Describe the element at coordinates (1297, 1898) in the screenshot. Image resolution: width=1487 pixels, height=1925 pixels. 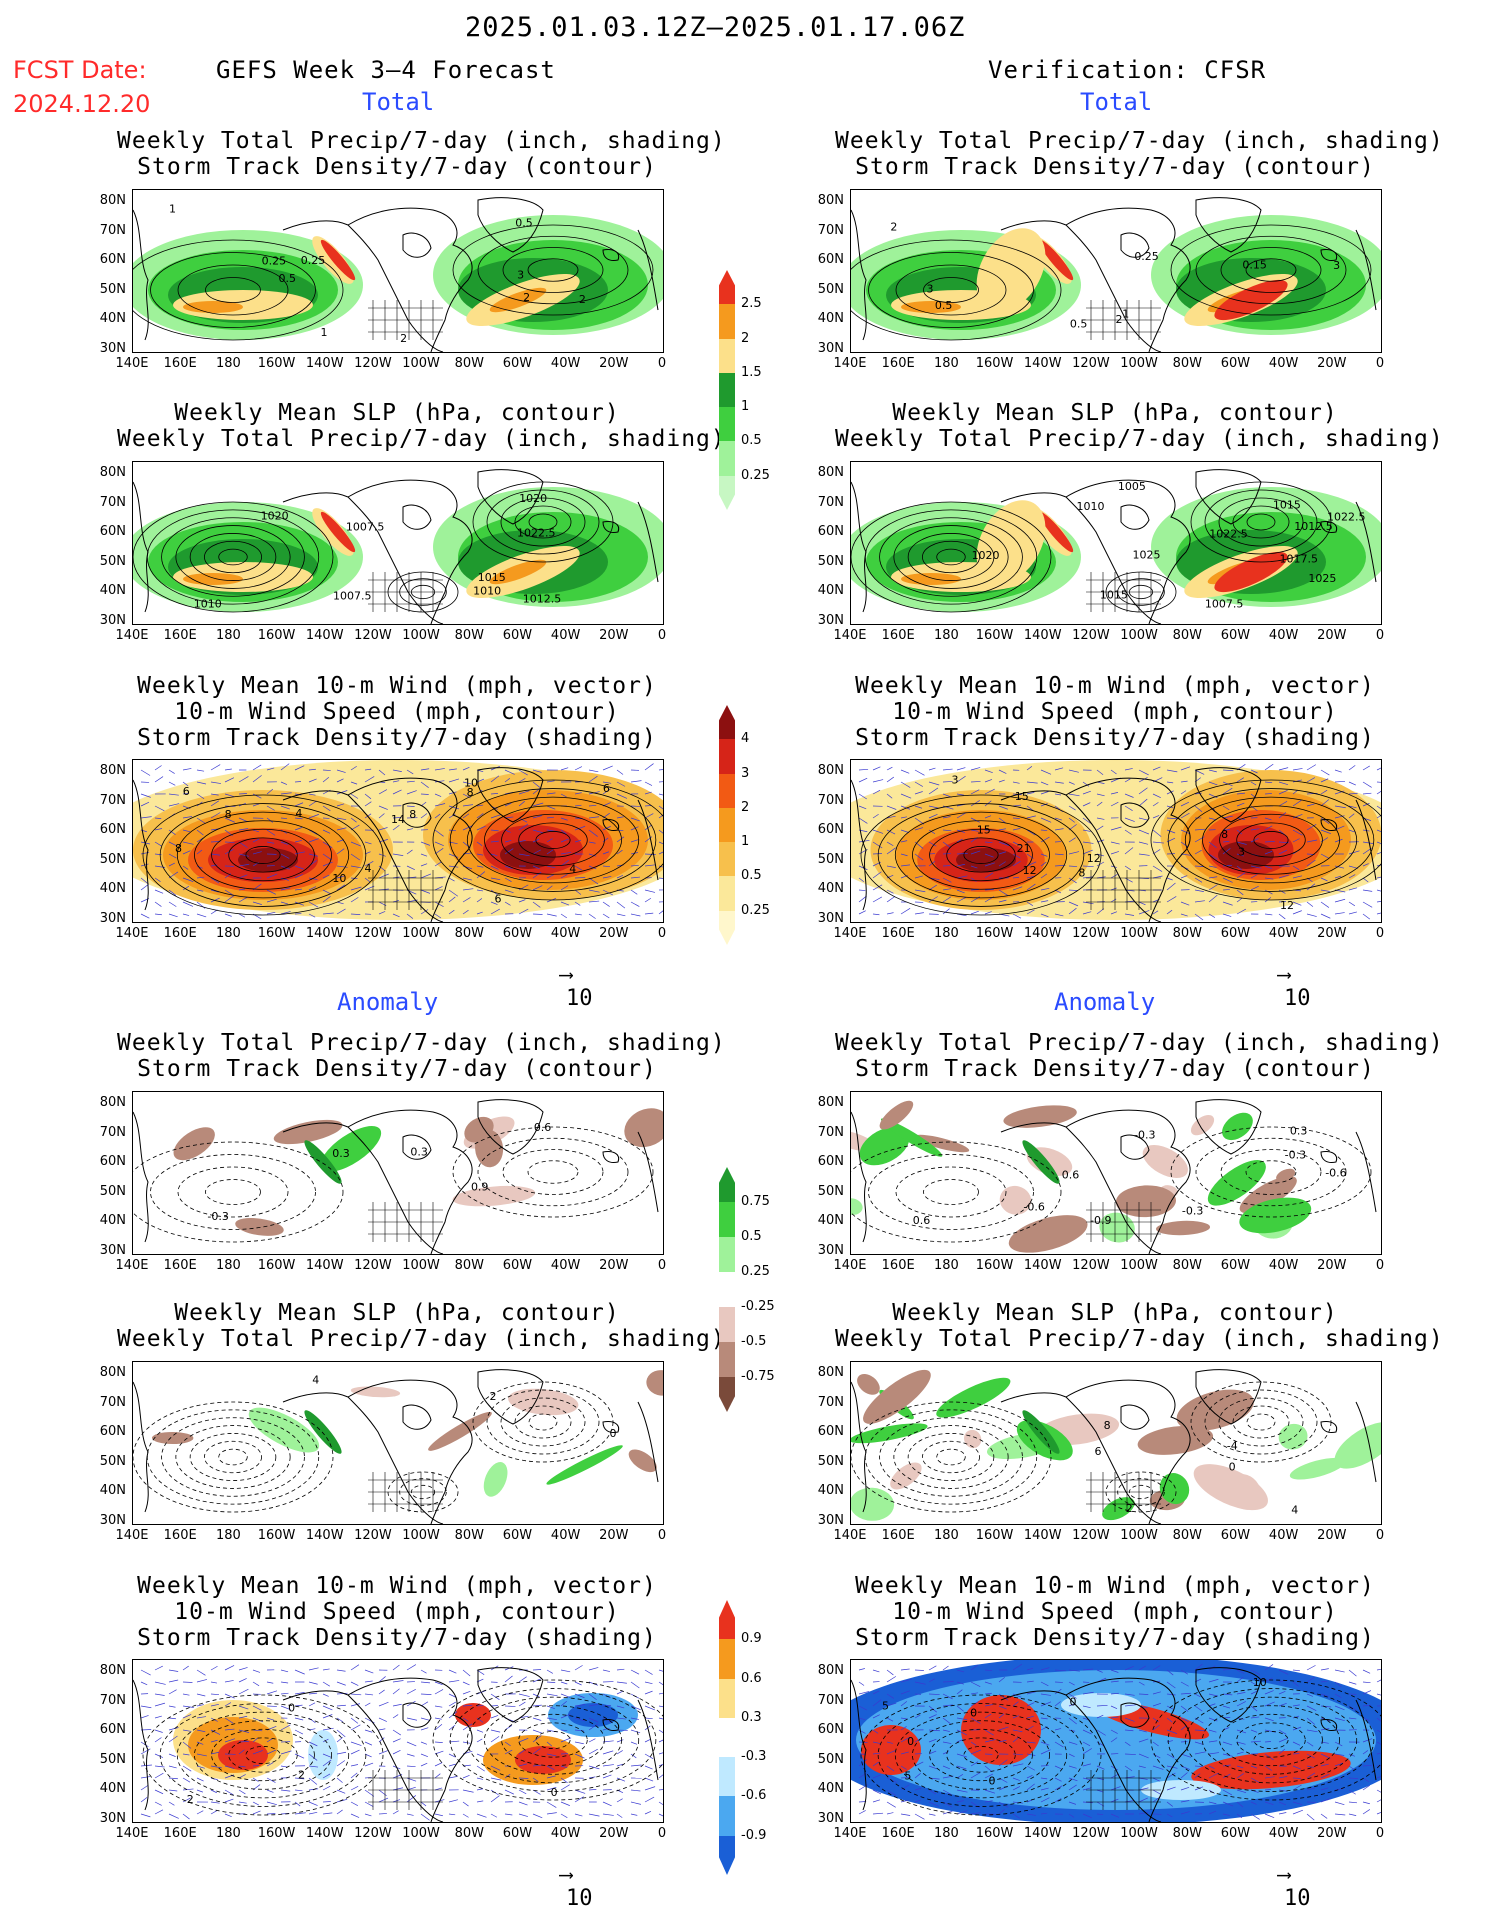
I see `vector-reference-label: 10` at that location.